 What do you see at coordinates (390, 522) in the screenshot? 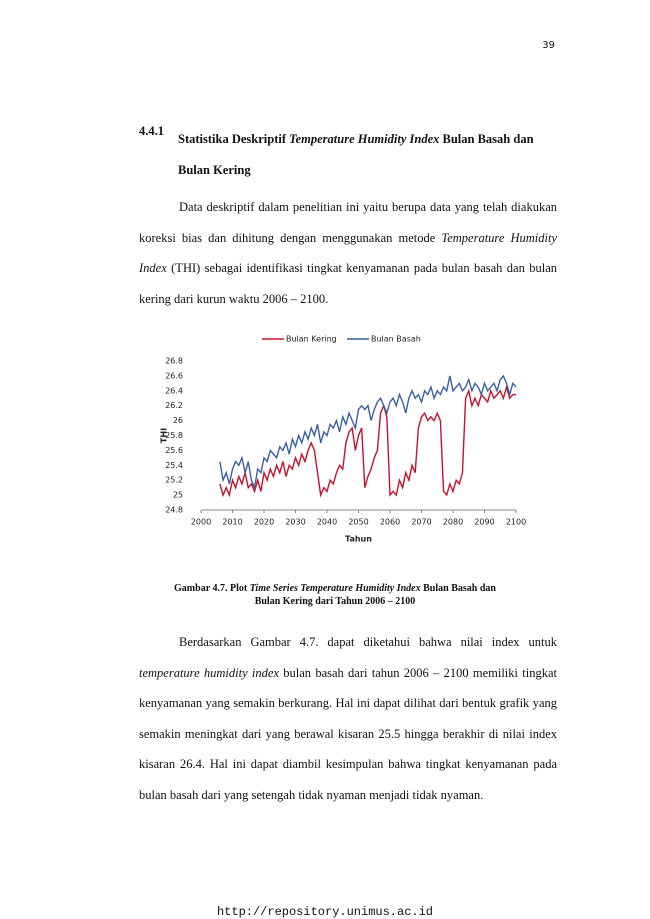
I see `x-tick-label: 2060` at bounding box center [390, 522].